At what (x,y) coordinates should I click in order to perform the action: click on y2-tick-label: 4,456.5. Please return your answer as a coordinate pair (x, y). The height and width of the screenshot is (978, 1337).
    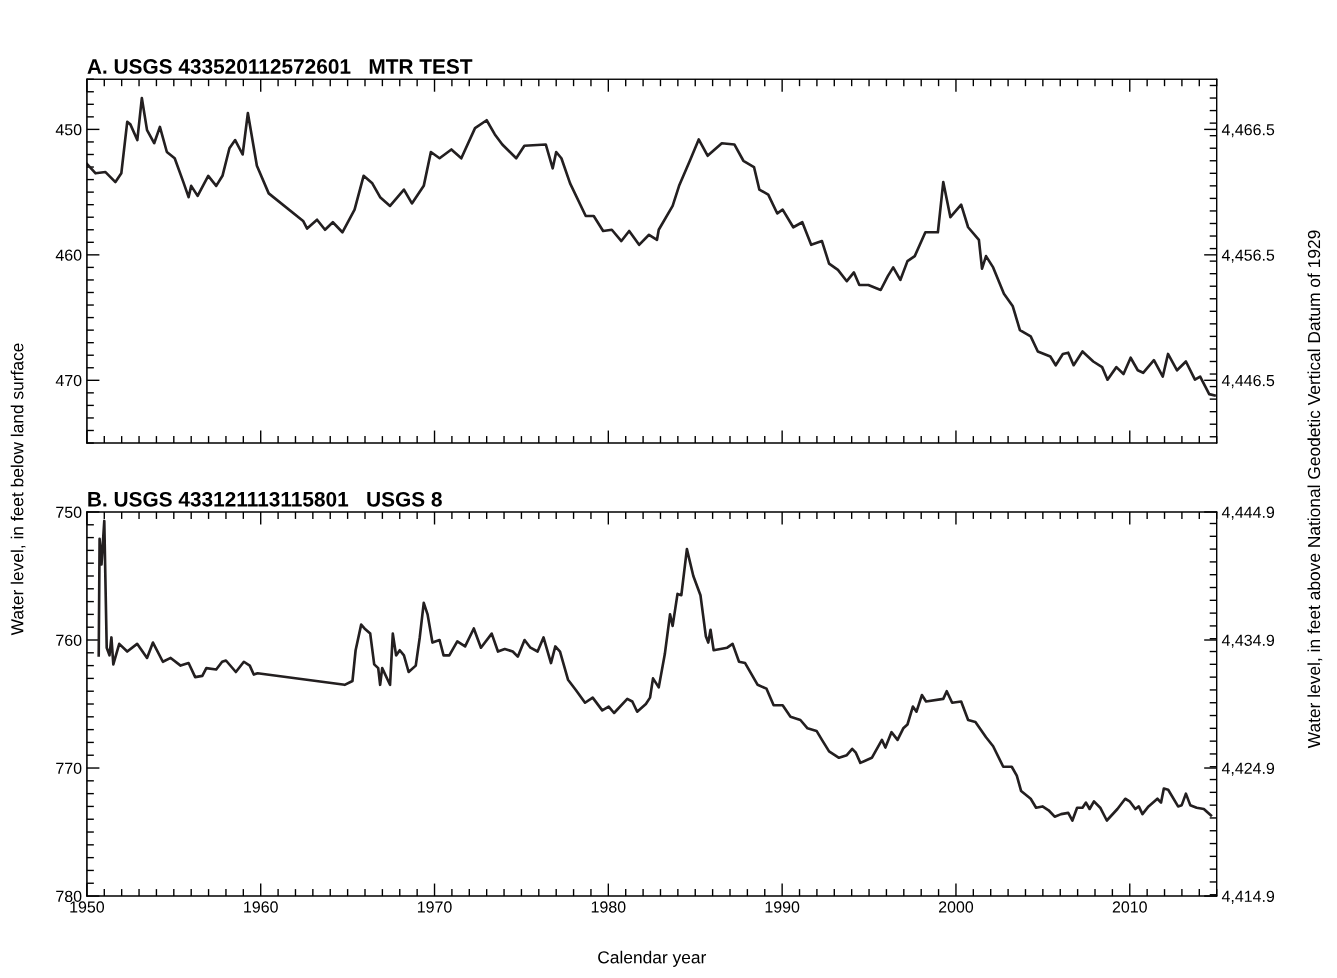
    Looking at the image, I should click on (1248, 256).